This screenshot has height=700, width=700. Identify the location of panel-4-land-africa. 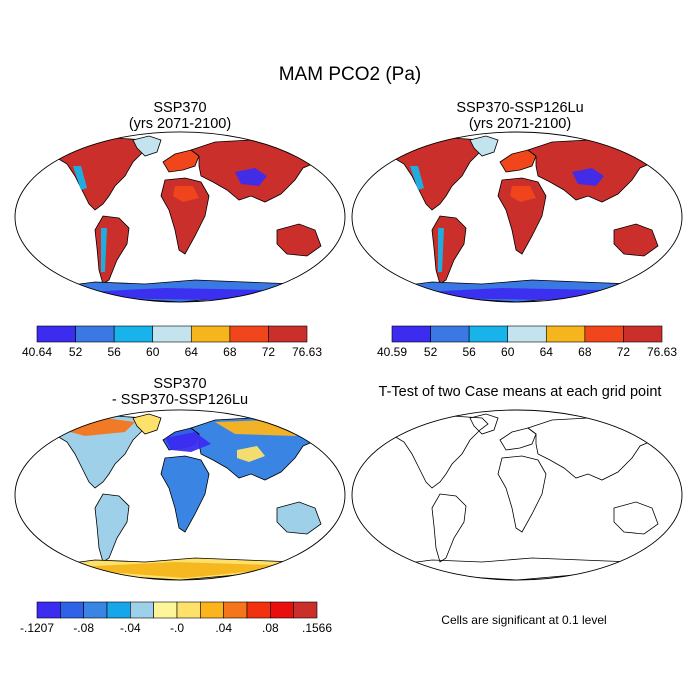
(522, 494).